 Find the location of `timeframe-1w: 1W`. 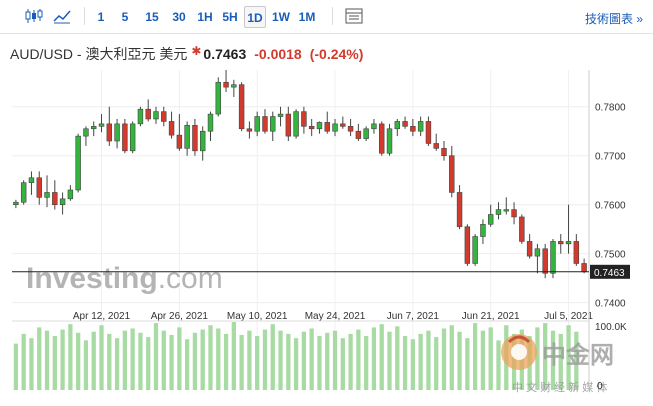

timeframe-1w: 1W is located at coordinates (281, 17).